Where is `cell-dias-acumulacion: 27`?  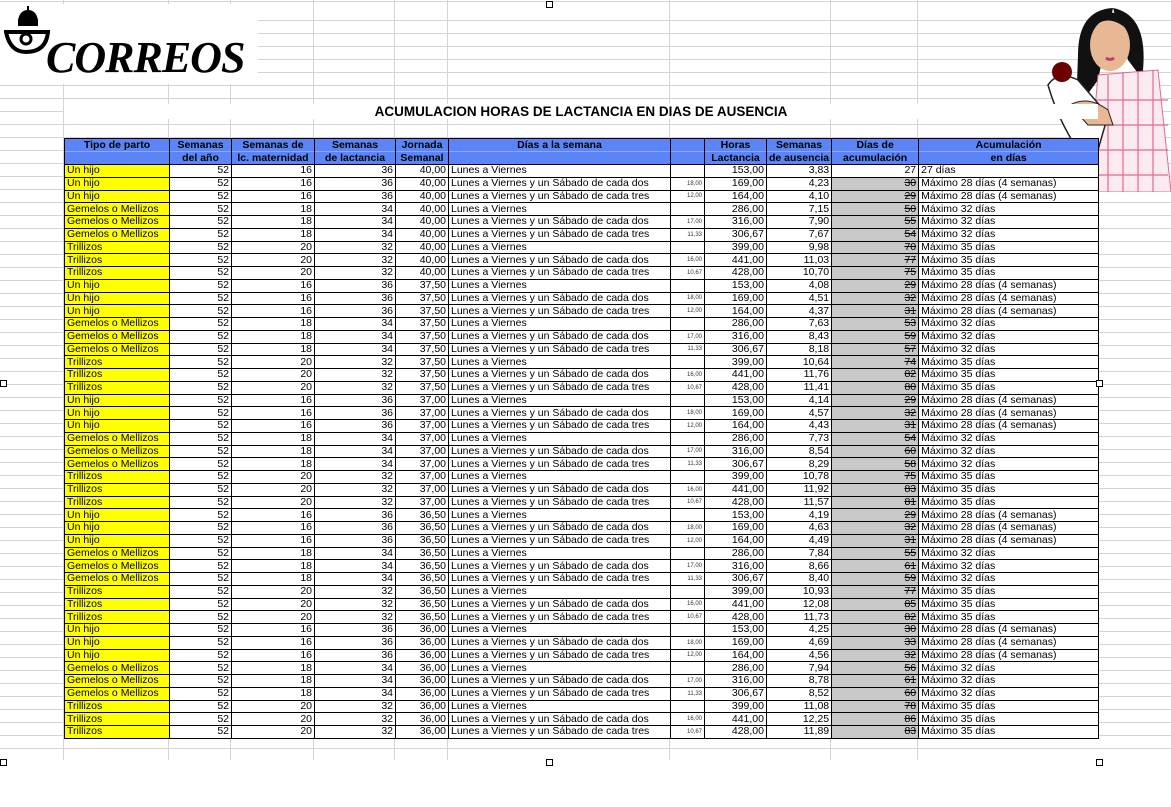
cell-dias-acumulacion: 27 is located at coordinates (875, 171).